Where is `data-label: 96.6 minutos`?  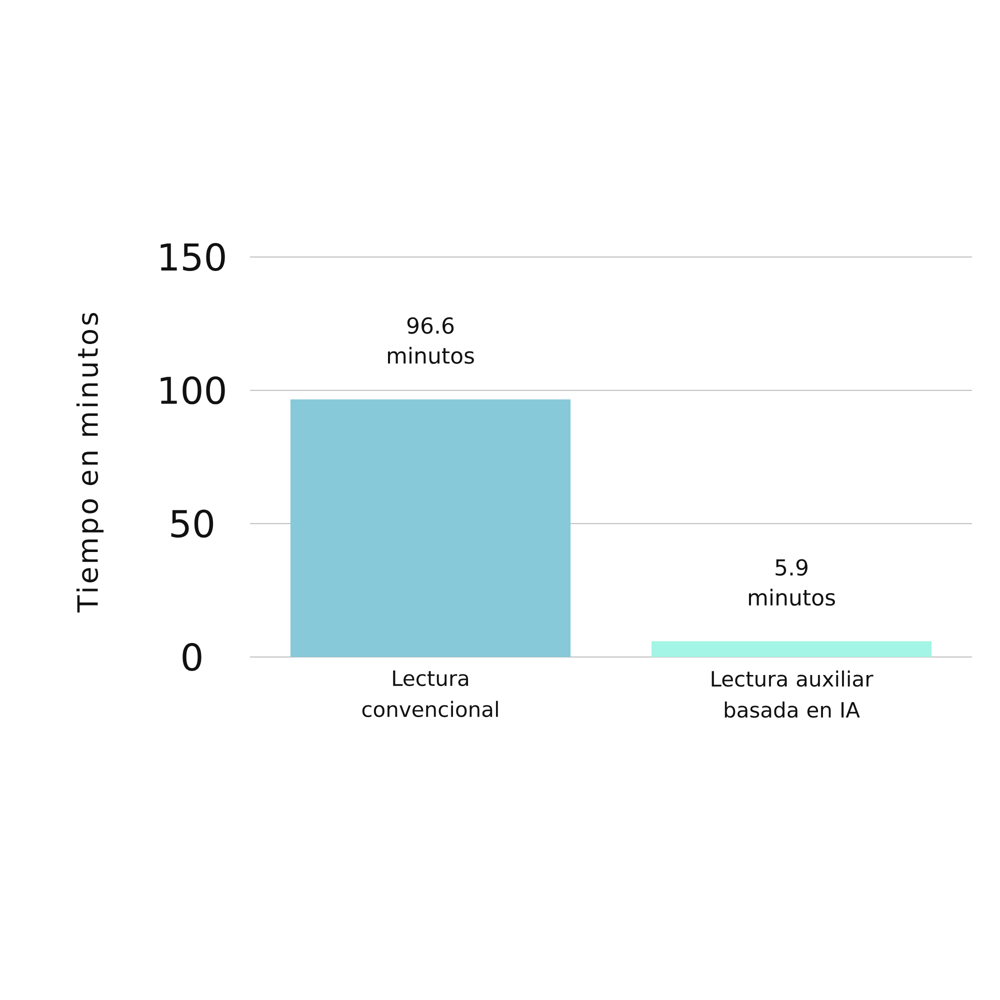 data-label: 96.6 minutos is located at coordinates (431, 340).